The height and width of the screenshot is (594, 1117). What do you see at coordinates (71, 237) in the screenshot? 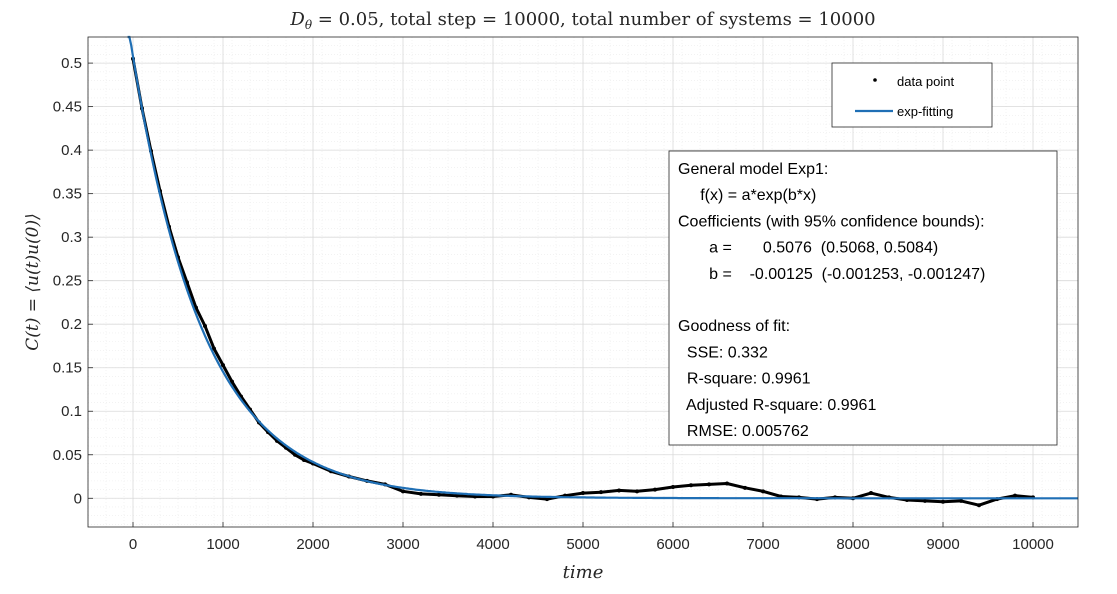
I see `y-tick-label: 0.3` at bounding box center [71, 237].